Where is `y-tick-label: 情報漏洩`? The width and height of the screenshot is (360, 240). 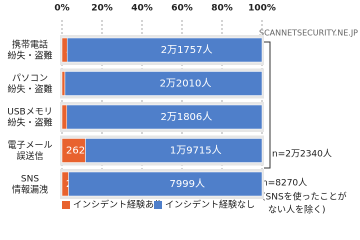
y-tick-label: 情報漏洩 is located at coordinates (30, 190).